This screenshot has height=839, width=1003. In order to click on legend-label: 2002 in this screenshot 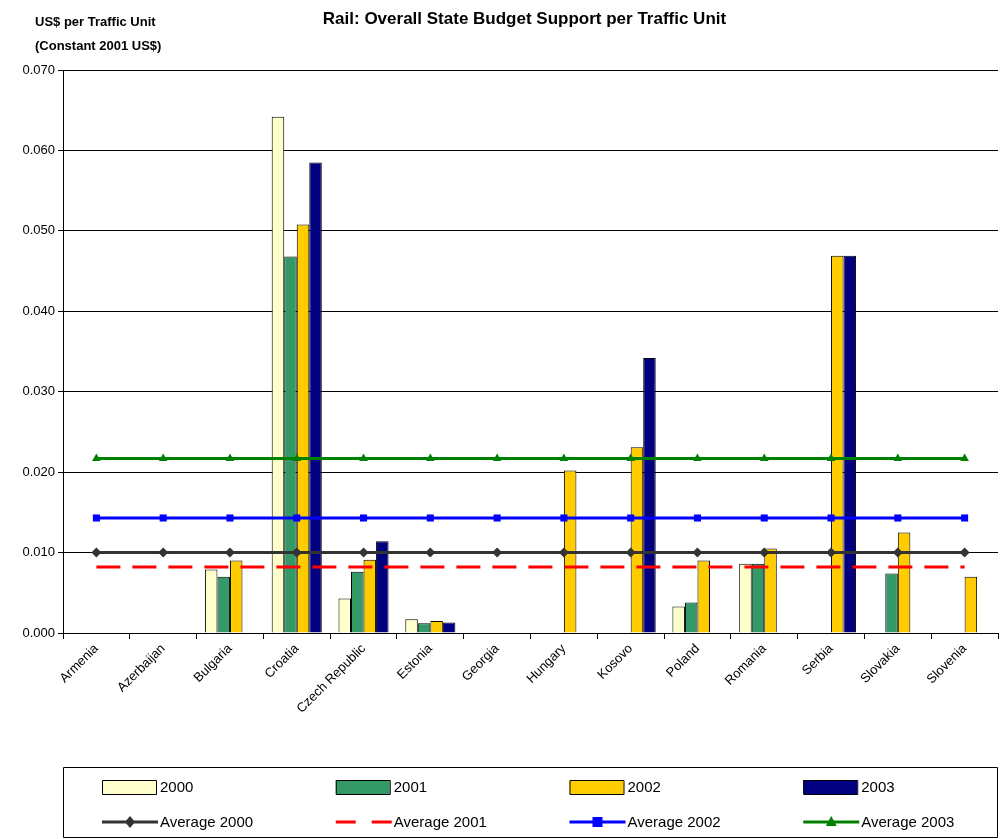, I will do `click(644, 787)`.